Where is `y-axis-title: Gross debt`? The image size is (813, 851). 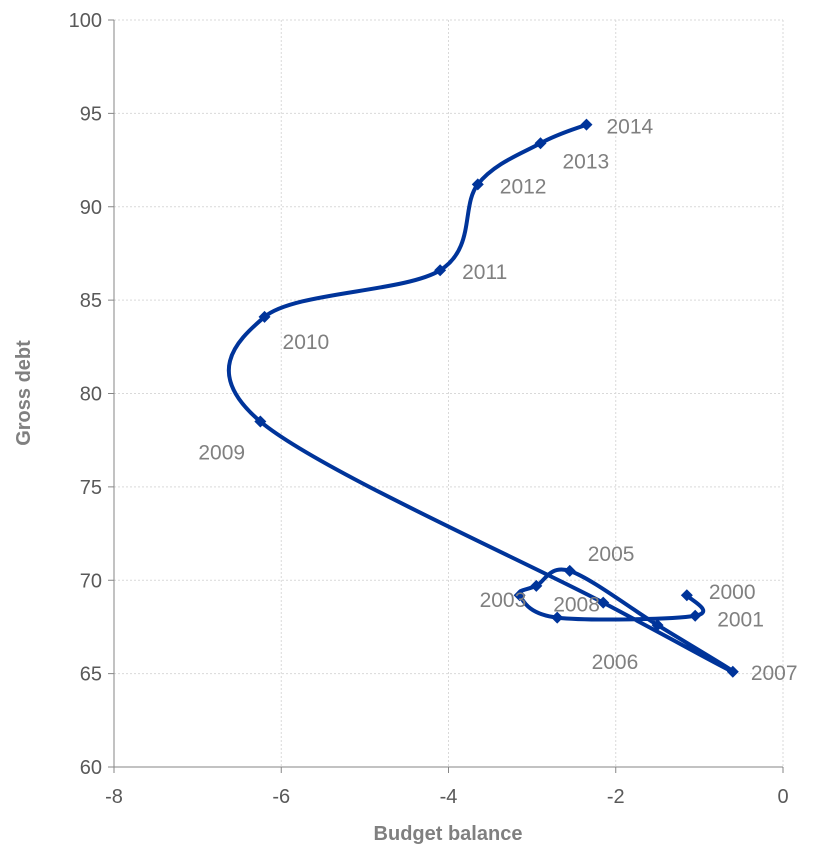
y-axis-title: Gross debt is located at coordinates (24, 393).